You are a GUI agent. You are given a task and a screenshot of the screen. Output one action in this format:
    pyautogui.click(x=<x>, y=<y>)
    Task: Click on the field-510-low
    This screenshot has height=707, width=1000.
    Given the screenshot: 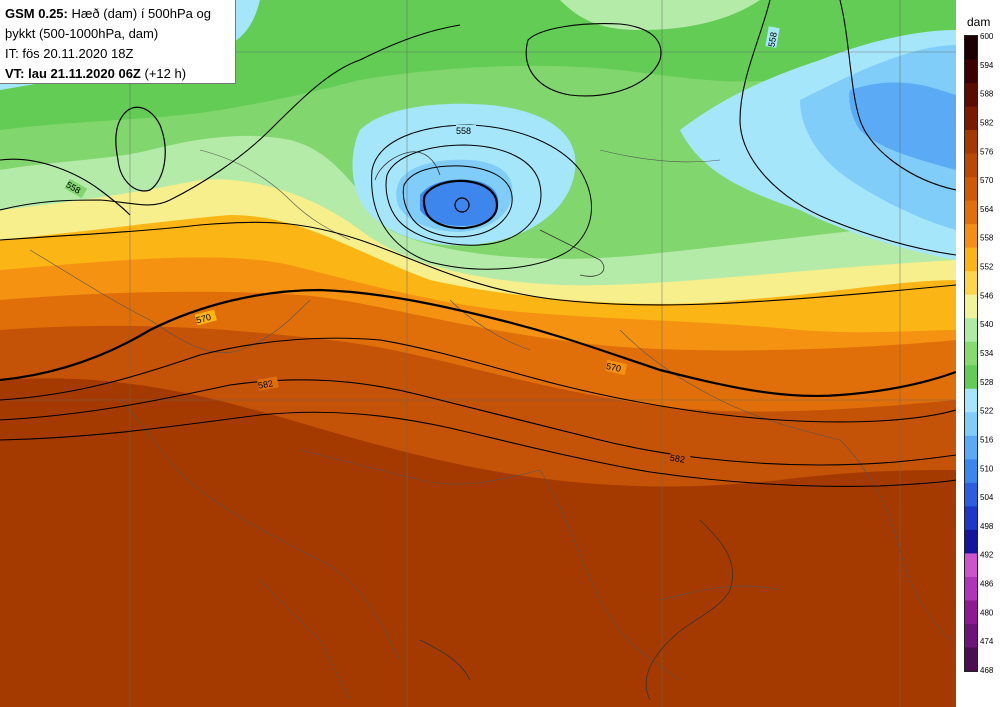 What is the action you would take?
    pyautogui.click(x=459, y=202)
    